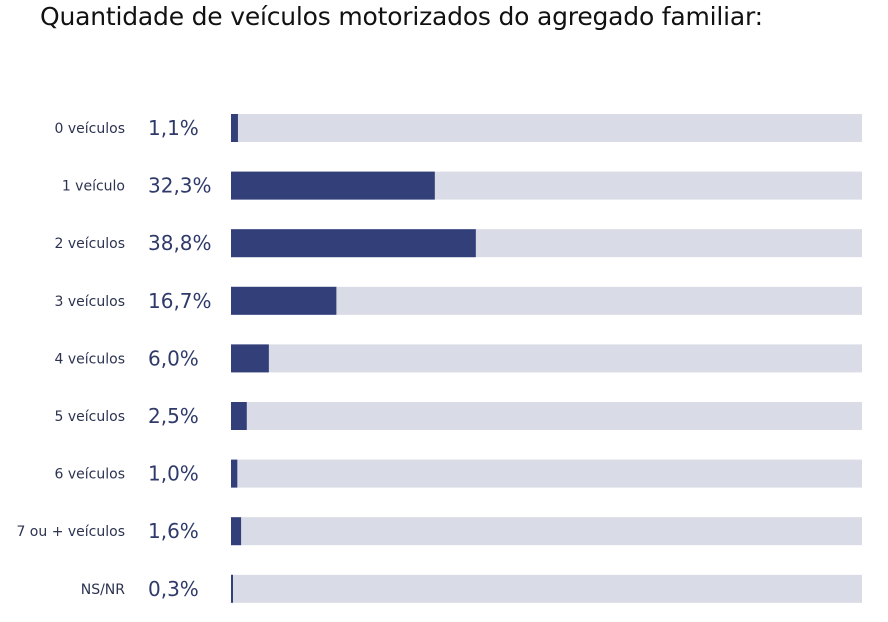 This screenshot has width=888, height=622. I want to click on category-label: 1 veículo, so click(93, 187).